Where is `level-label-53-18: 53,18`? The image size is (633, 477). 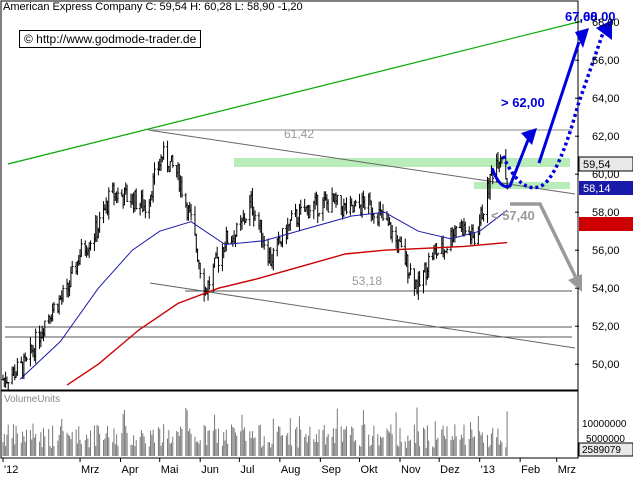 level-label-53-18: 53,18 is located at coordinates (367, 281).